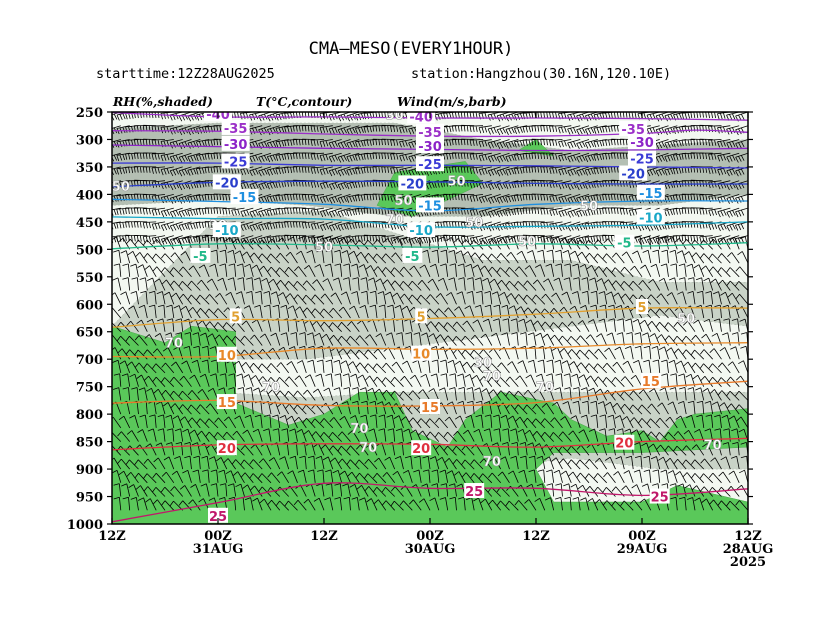  Describe the element at coordinates (227, 183) in the screenshot. I see `temp-label: -20` at that location.